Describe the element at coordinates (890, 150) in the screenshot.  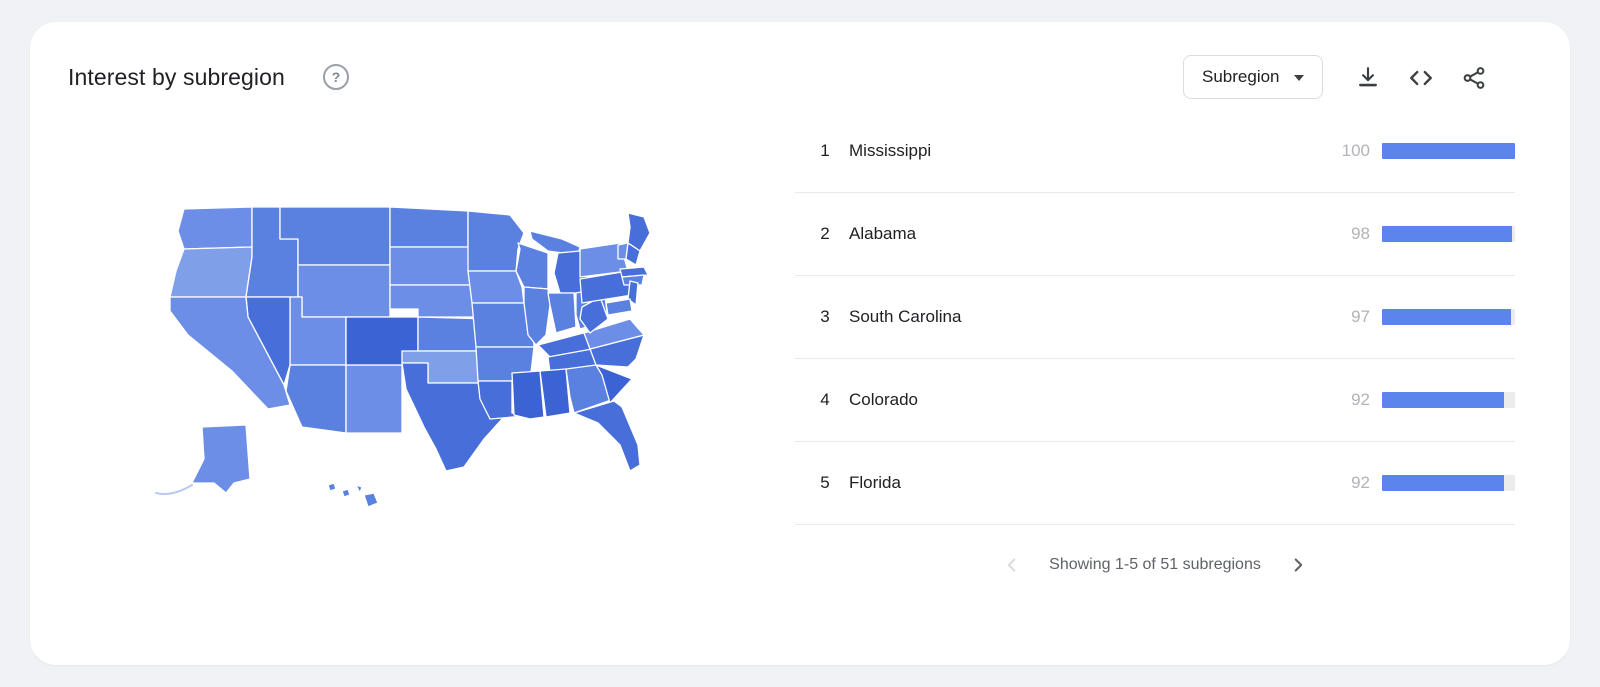
I see `subregion-name: Mississippi` at that location.